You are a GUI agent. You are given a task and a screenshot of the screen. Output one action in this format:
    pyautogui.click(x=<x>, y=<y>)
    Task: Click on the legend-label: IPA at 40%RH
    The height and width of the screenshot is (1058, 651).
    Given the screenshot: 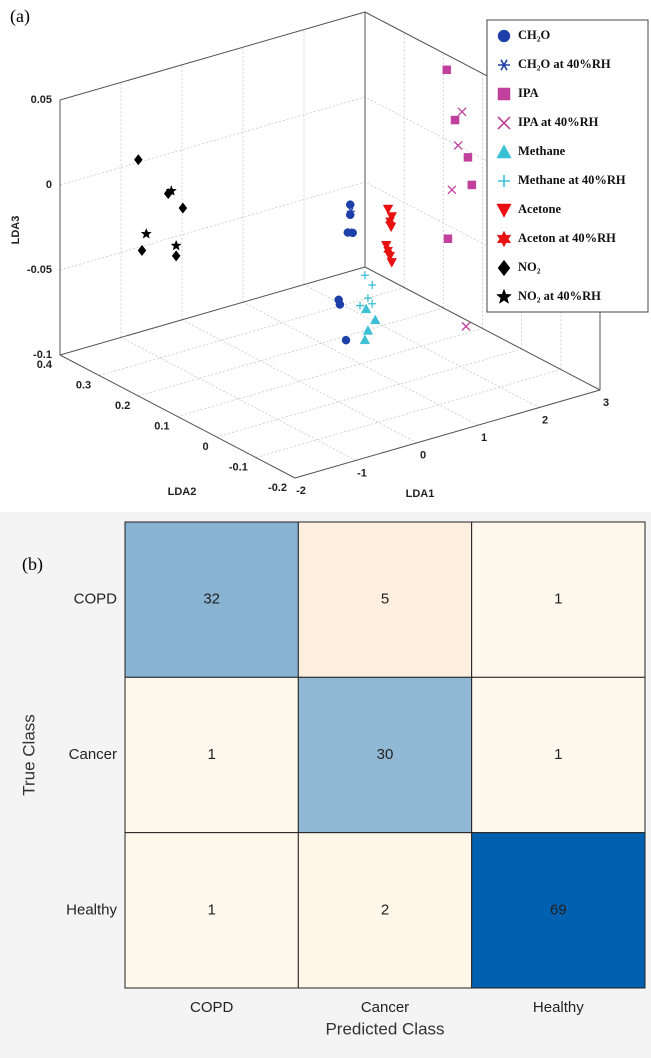 What is the action you would take?
    pyautogui.click(x=558, y=122)
    